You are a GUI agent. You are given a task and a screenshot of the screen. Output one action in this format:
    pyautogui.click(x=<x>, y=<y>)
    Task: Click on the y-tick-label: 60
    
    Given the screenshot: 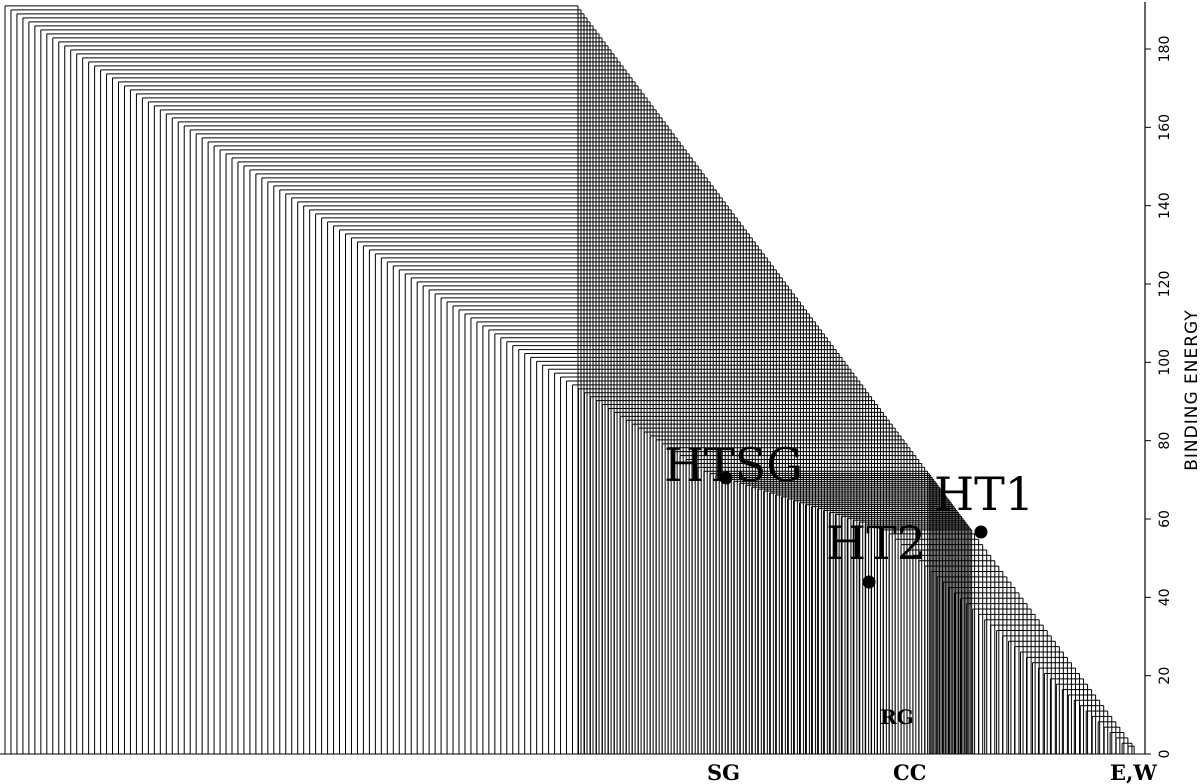 What is the action you would take?
    pyautogui.click(x=1165, y=519)
    